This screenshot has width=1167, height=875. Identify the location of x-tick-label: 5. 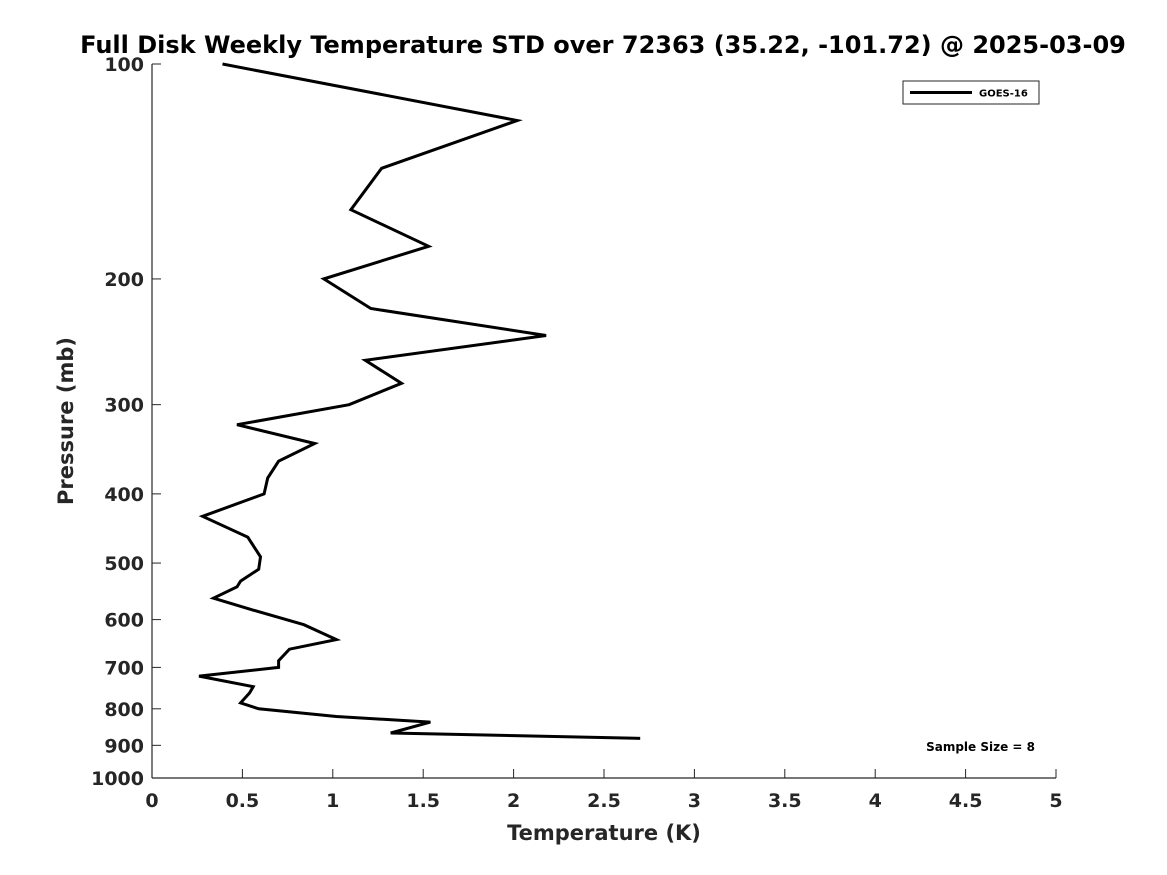
(1055, 801).